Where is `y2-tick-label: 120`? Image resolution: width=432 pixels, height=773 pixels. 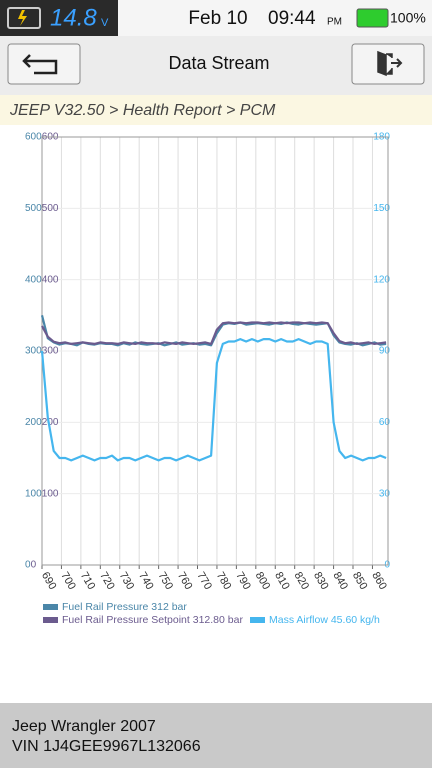 y2-tick-label: 120 is located at coordinates (381, 279).